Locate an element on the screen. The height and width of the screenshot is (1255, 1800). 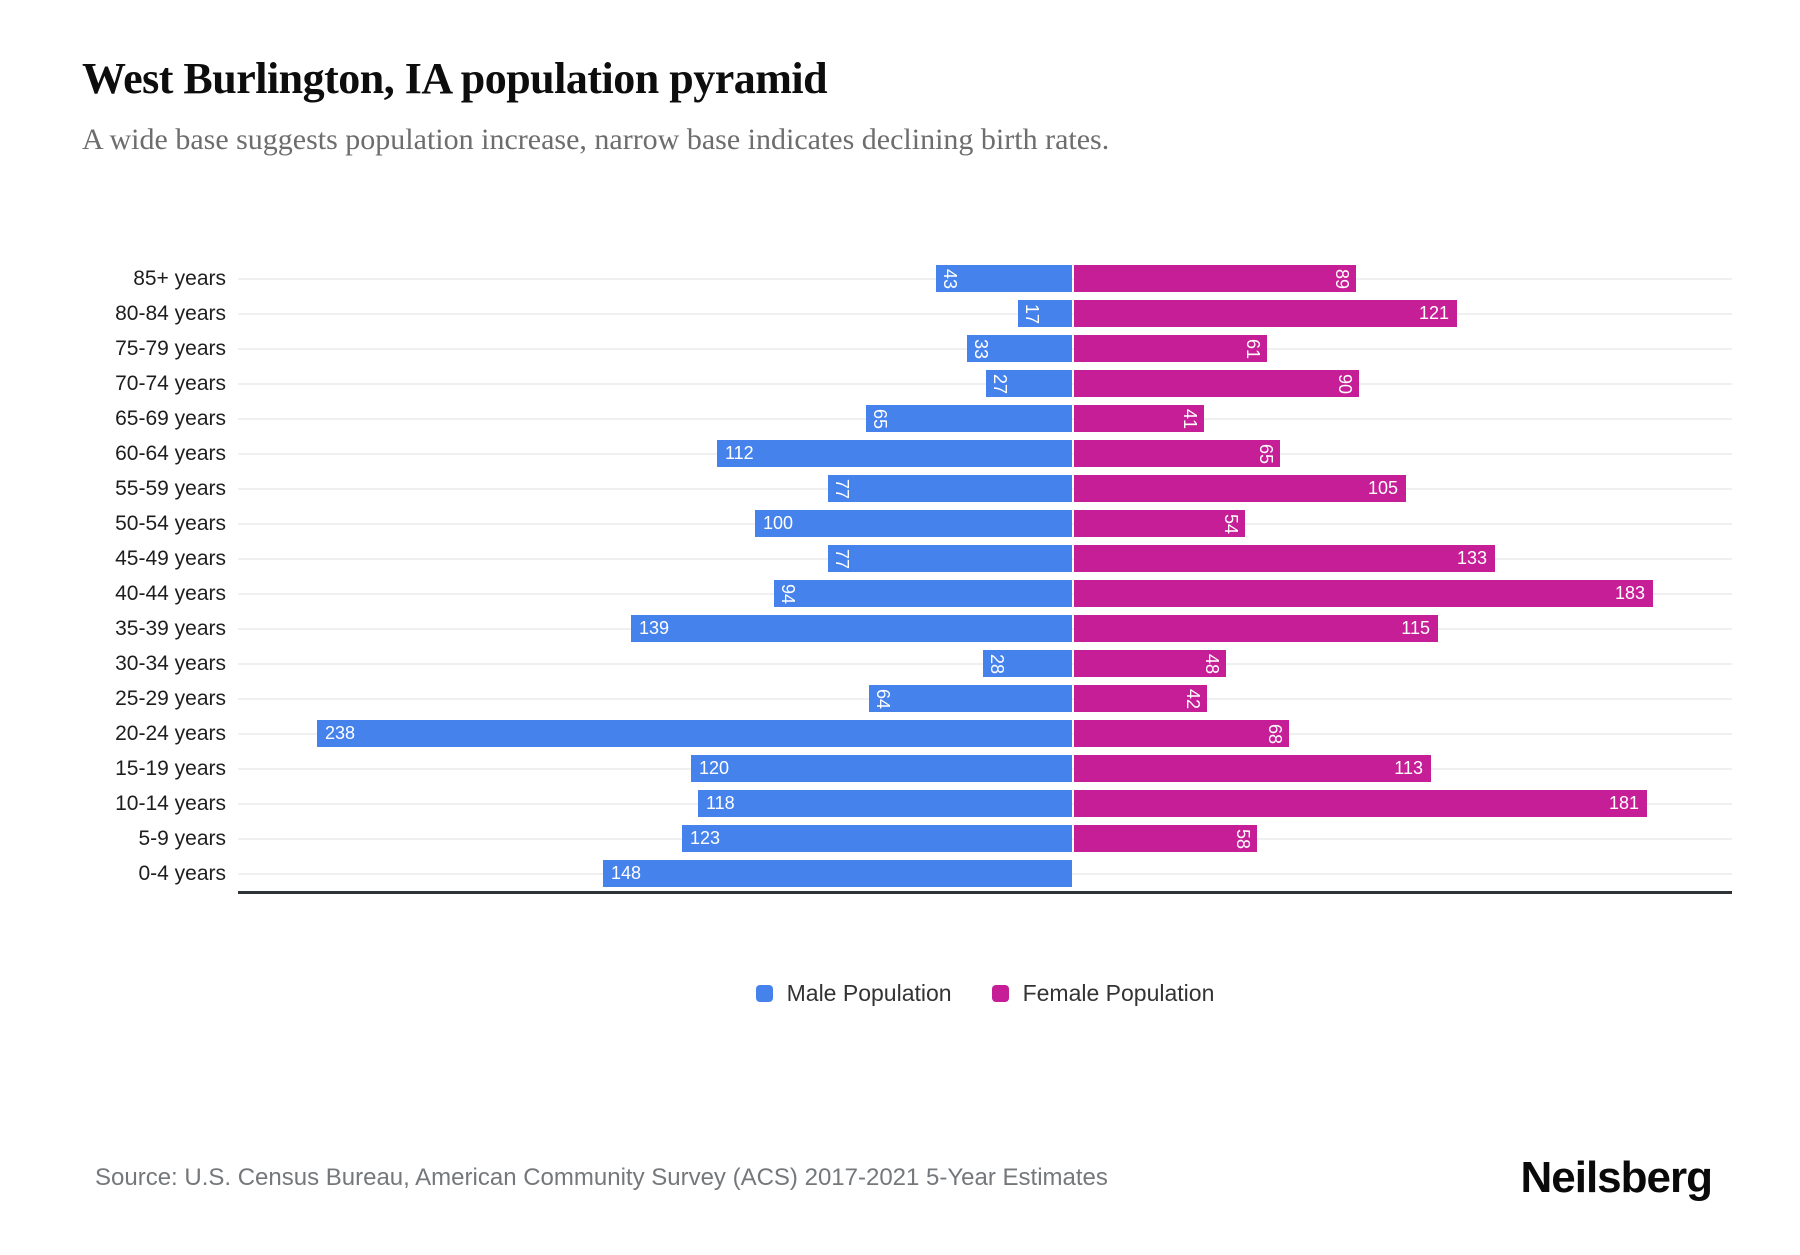
legend-item-male: Male Population is located at coordinates (853, 993).